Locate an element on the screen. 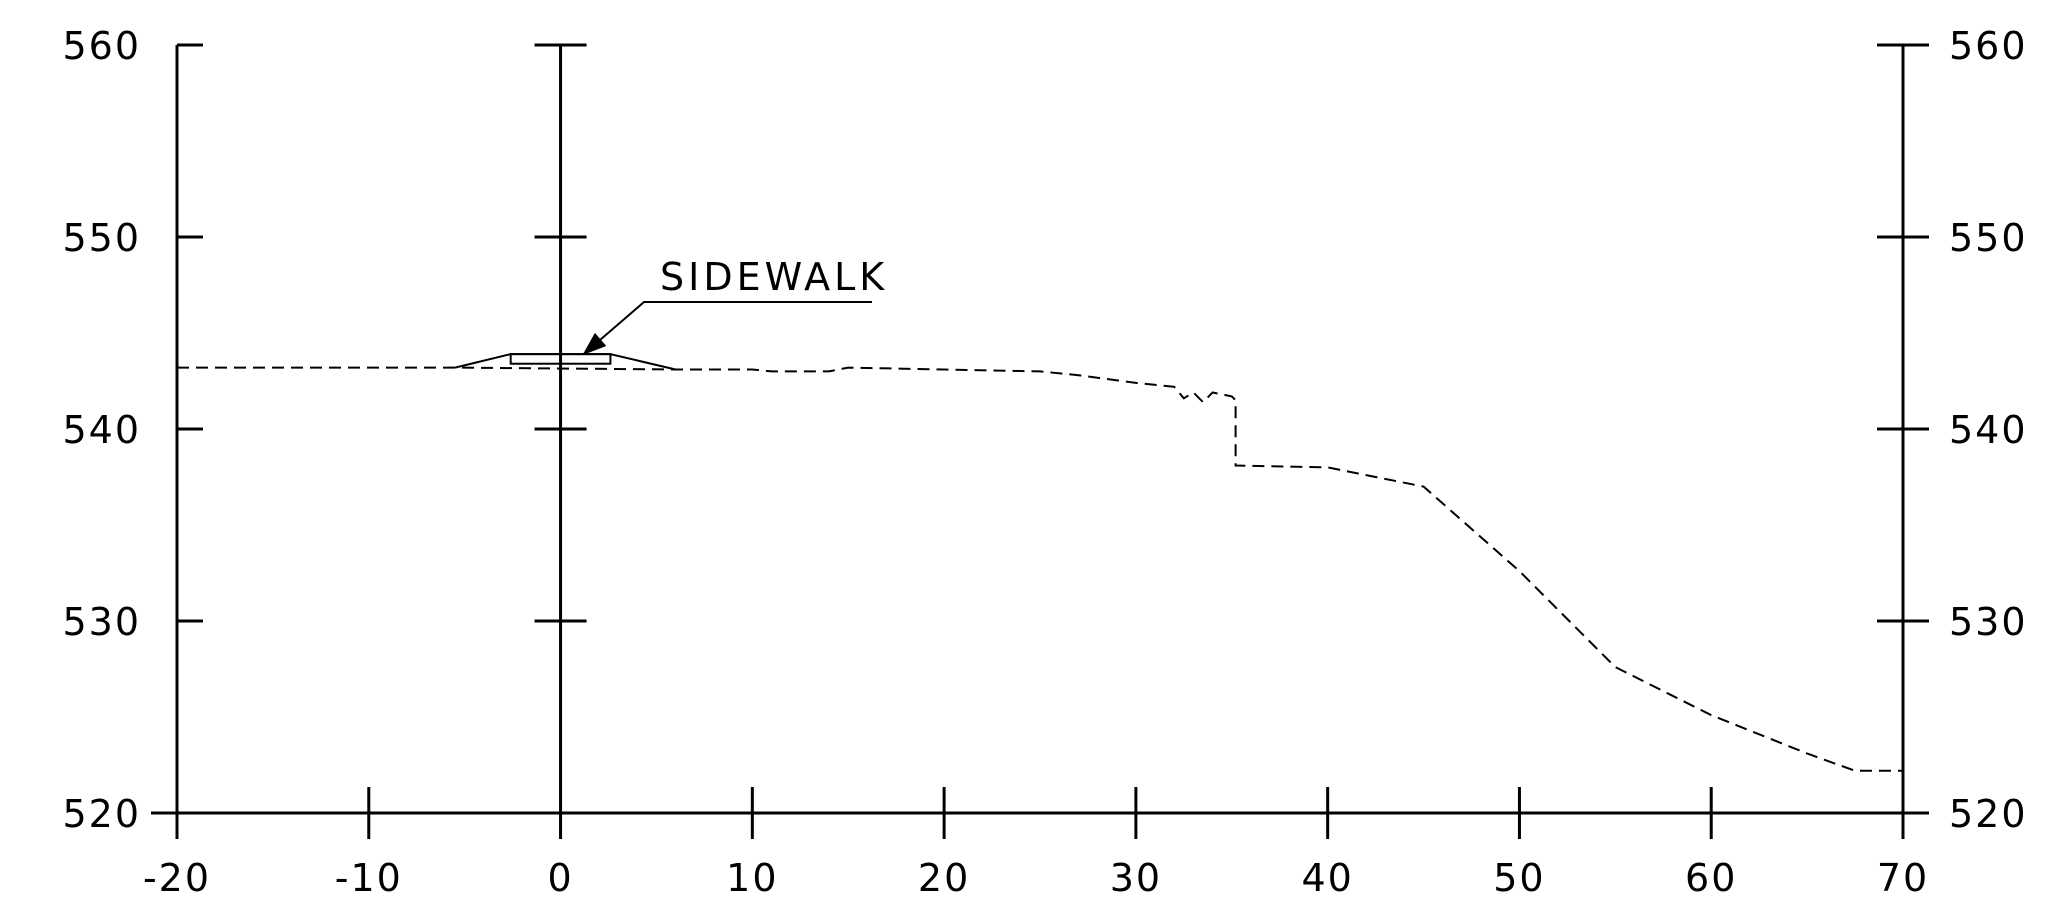 Image resolution: width=2055 pixels, height=915 pixels. x-tick-label: 60 is located at coordinates (1711, 878).